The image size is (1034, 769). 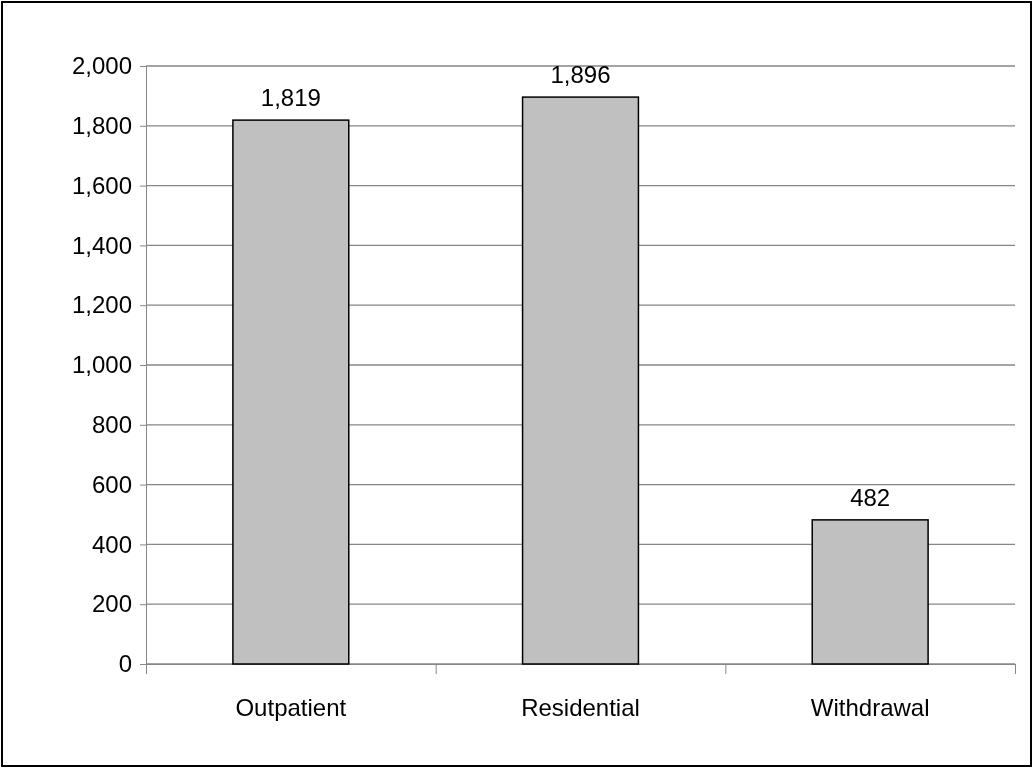 I want to click on y-tick-label: 1,200, so click(x=101, y=305).